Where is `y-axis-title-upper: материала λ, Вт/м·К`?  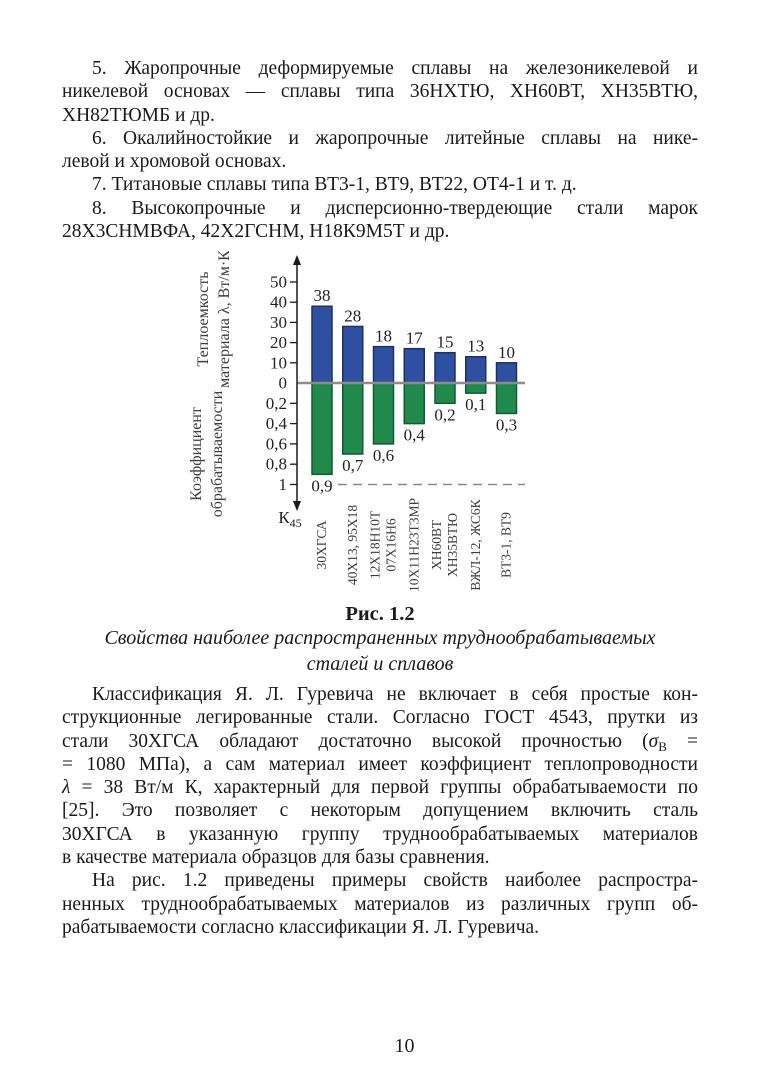 y-axis-title-upper: материала λ, Вт/м·К is located at coordinates (224, 319).